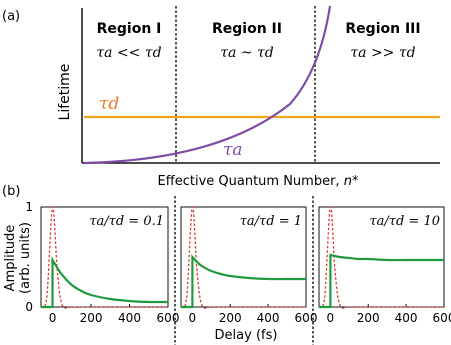 Image resolution: width=451 pixels, height=345 pixels. What do you see at coordinates (65, 92) in the screenshot?
I see `panel-a-ylabel: Lifetime` at bounding box center [65, 92].